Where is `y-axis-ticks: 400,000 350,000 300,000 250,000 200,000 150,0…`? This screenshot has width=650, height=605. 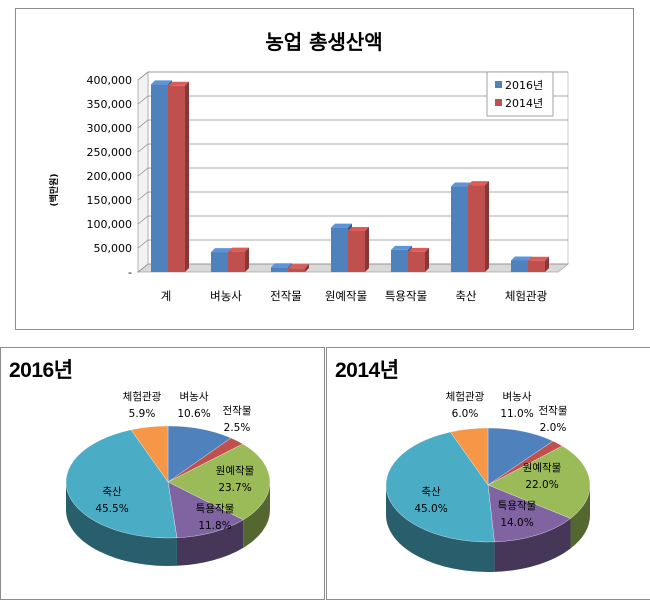 y-axis-ticks: 400,000 350,000 300,000 250,000 200,000 150,0… is located at coordinates (110, 176).